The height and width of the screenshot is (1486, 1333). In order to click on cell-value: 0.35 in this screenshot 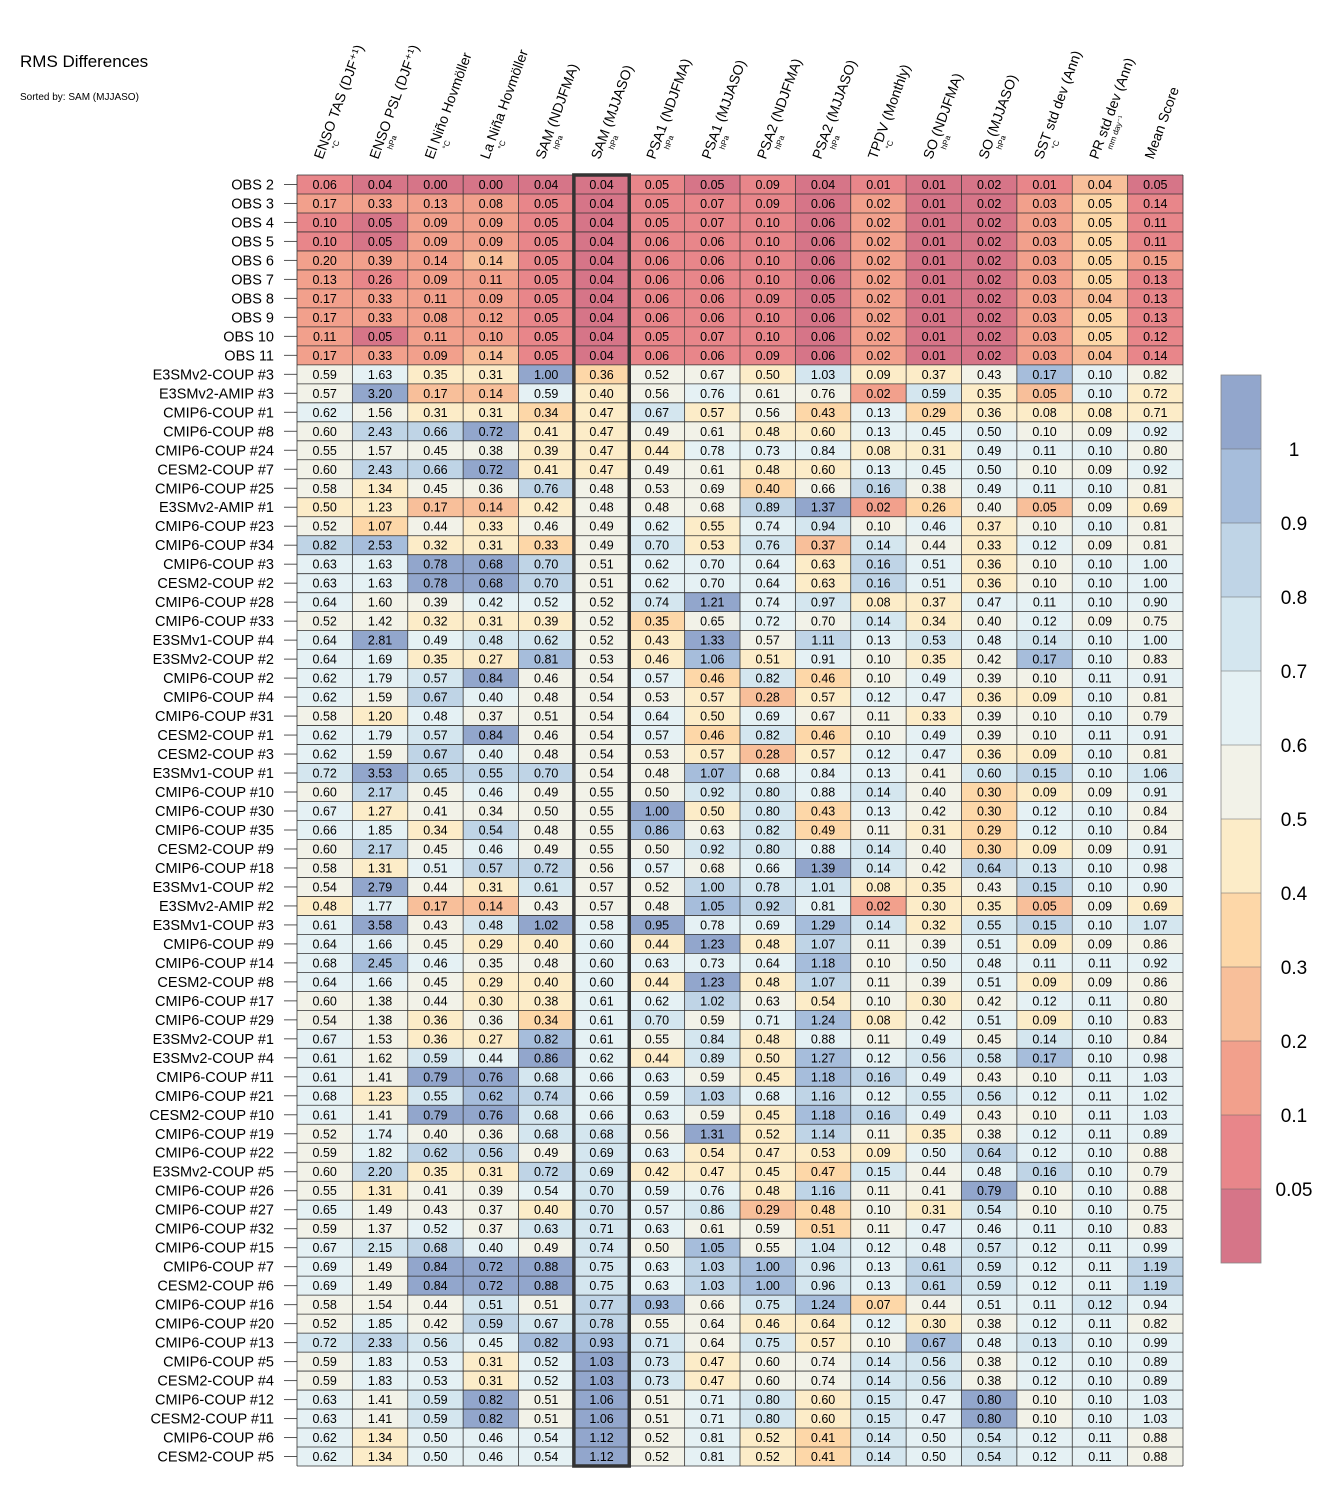, I will do `click(934, 1134)`.